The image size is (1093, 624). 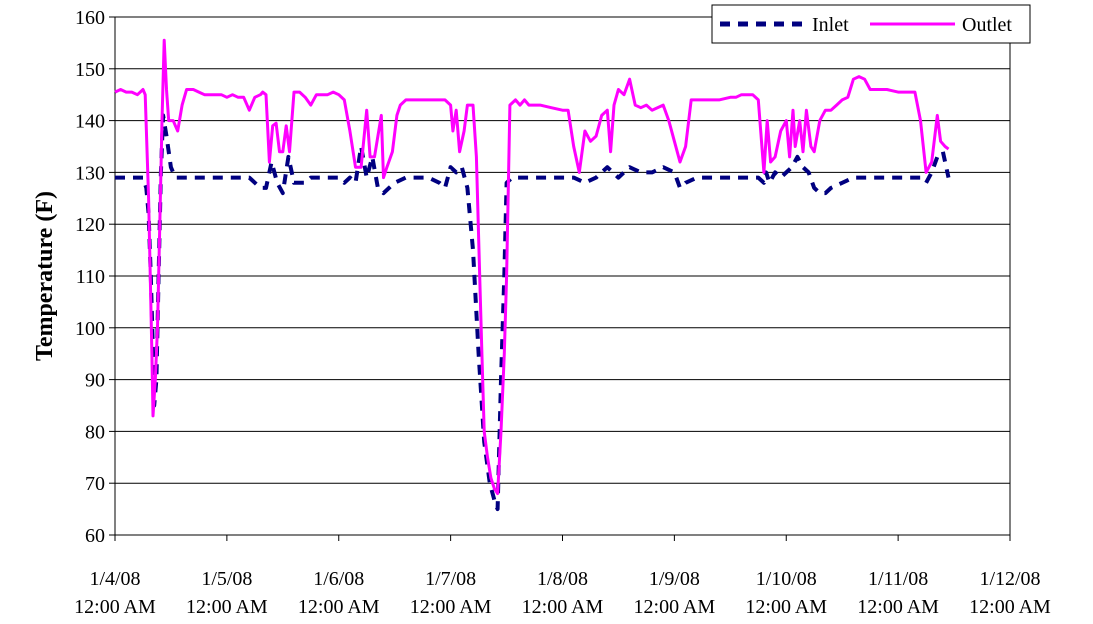 I want to click on x-tick-date: 1/8/08, so click(x=562, y=579).